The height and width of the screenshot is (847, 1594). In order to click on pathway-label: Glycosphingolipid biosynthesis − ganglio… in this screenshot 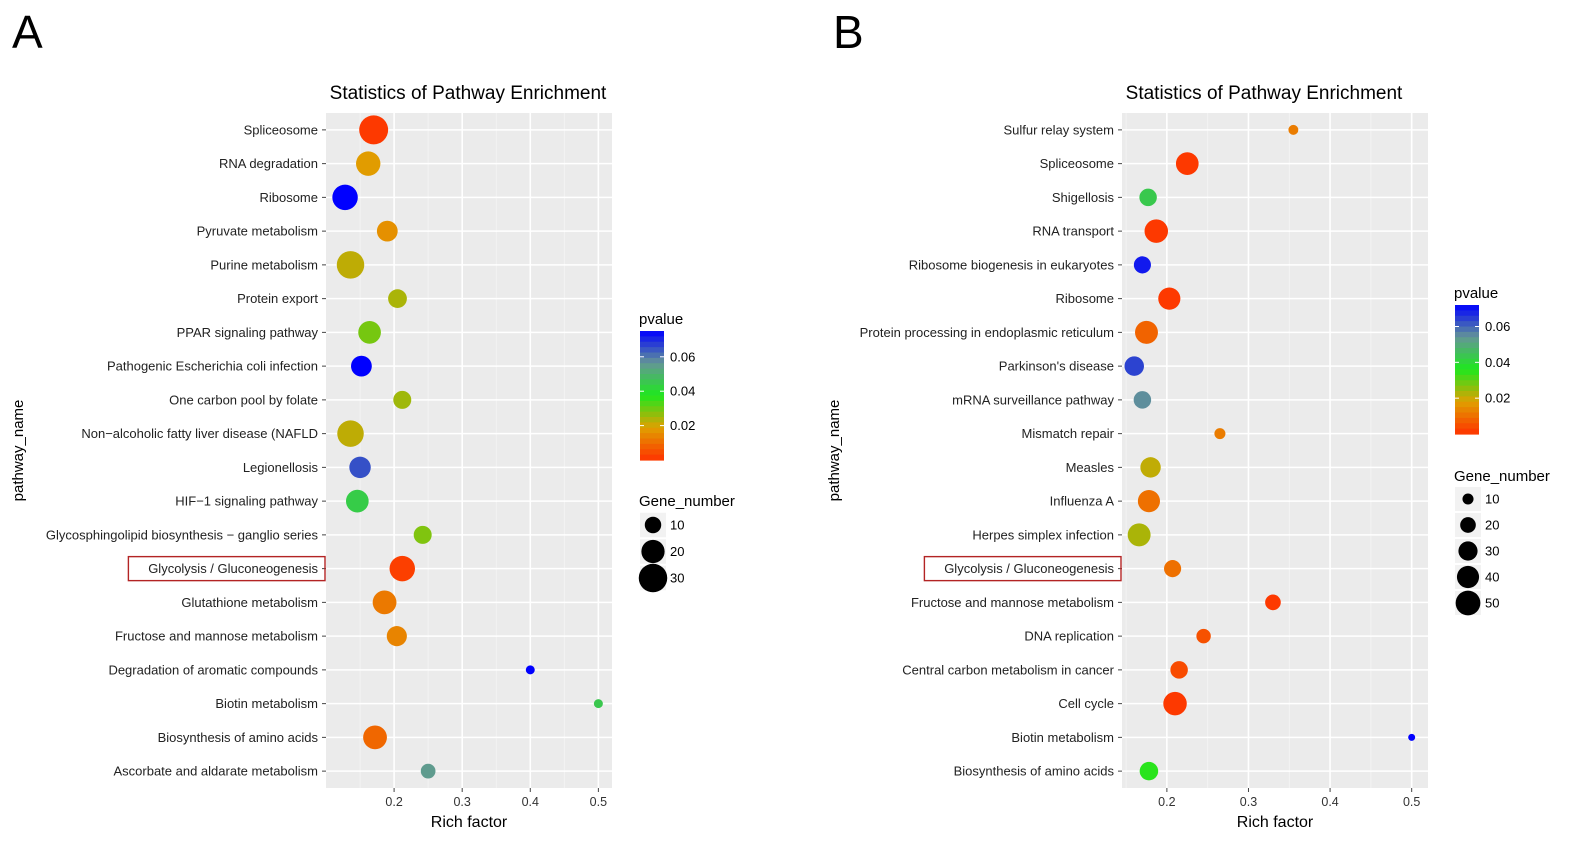, I will do `click(182, 534)`.